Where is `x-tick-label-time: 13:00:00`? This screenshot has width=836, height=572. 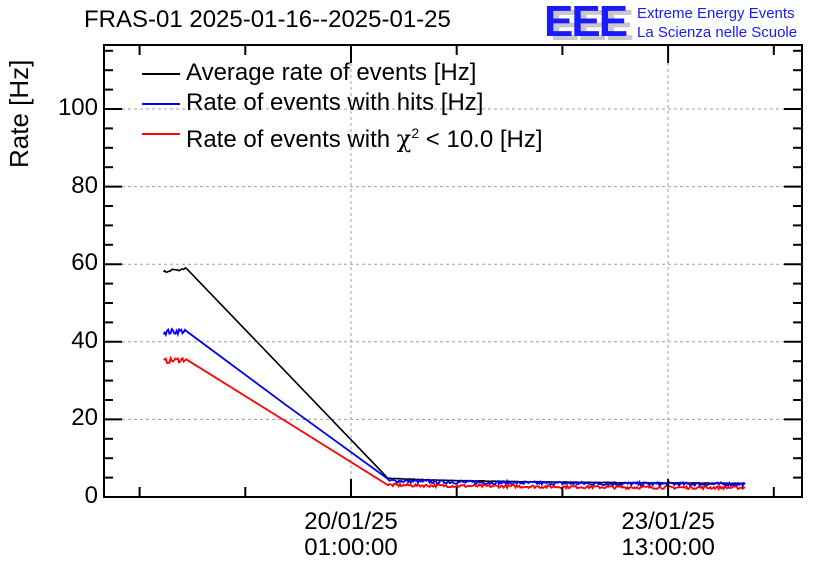
x-tick-label-time: 13:00:00 is located at coordinates (668, 547).